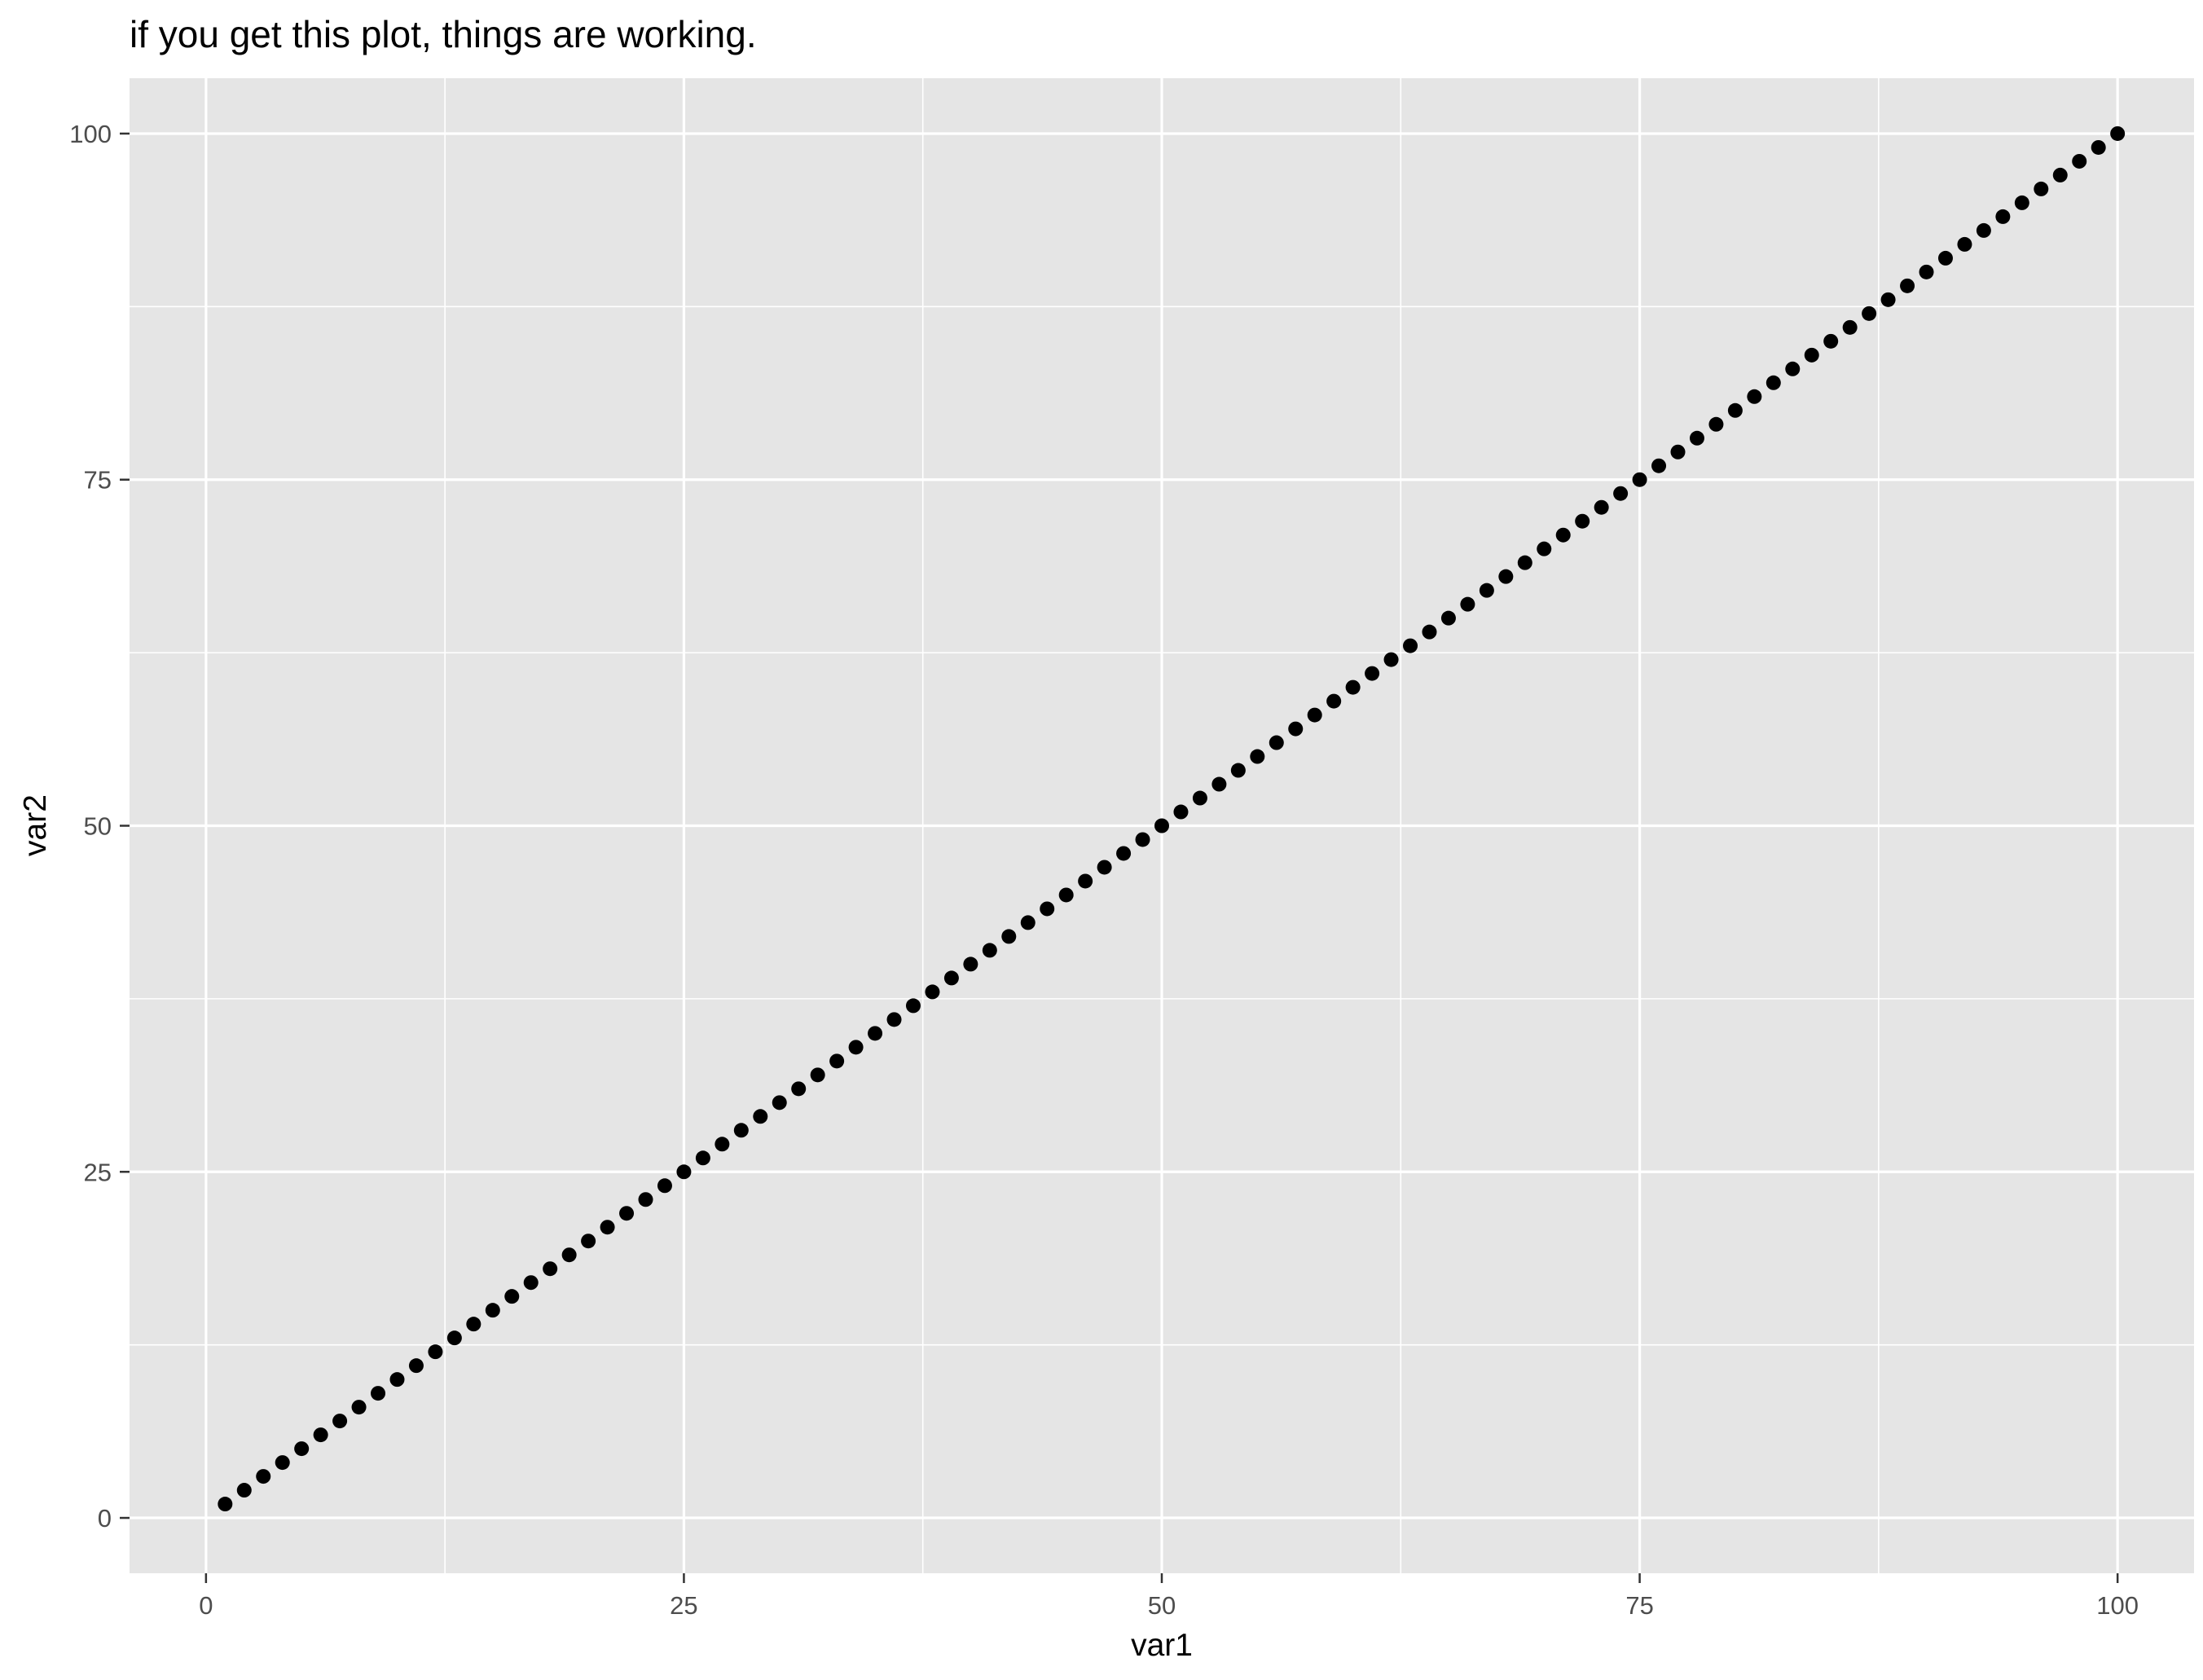 The width and height of the screenshot is (2203, 1680). What do you see at coordinates (90, 134) in the screenshot?
I see `y-tick-label: 100` at bounding box center [90, 134].